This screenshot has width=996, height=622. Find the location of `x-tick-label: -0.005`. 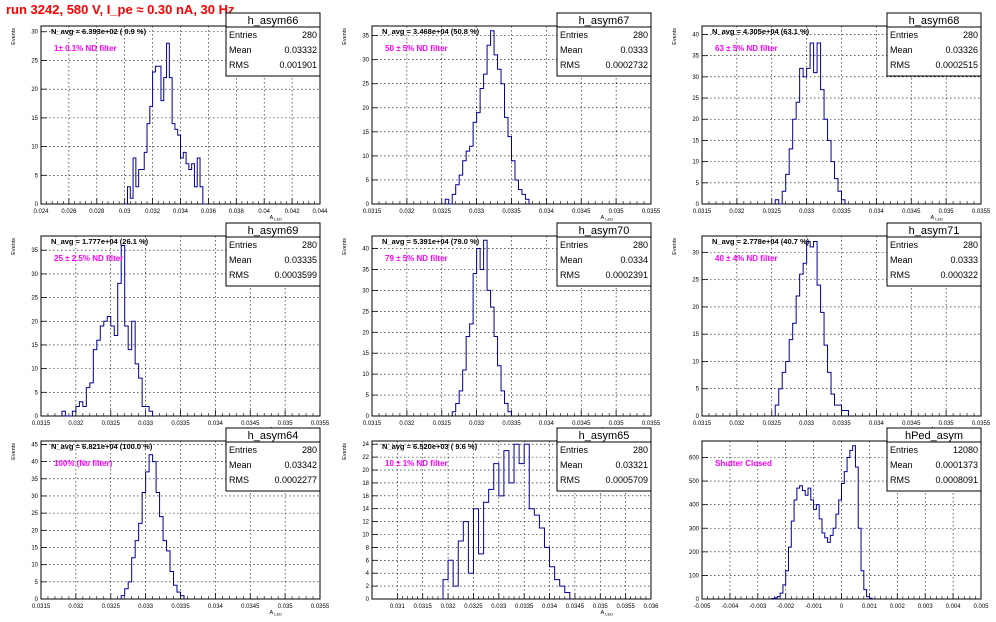

x-tick-label: -0.005 is located at coordinates (702, 607).